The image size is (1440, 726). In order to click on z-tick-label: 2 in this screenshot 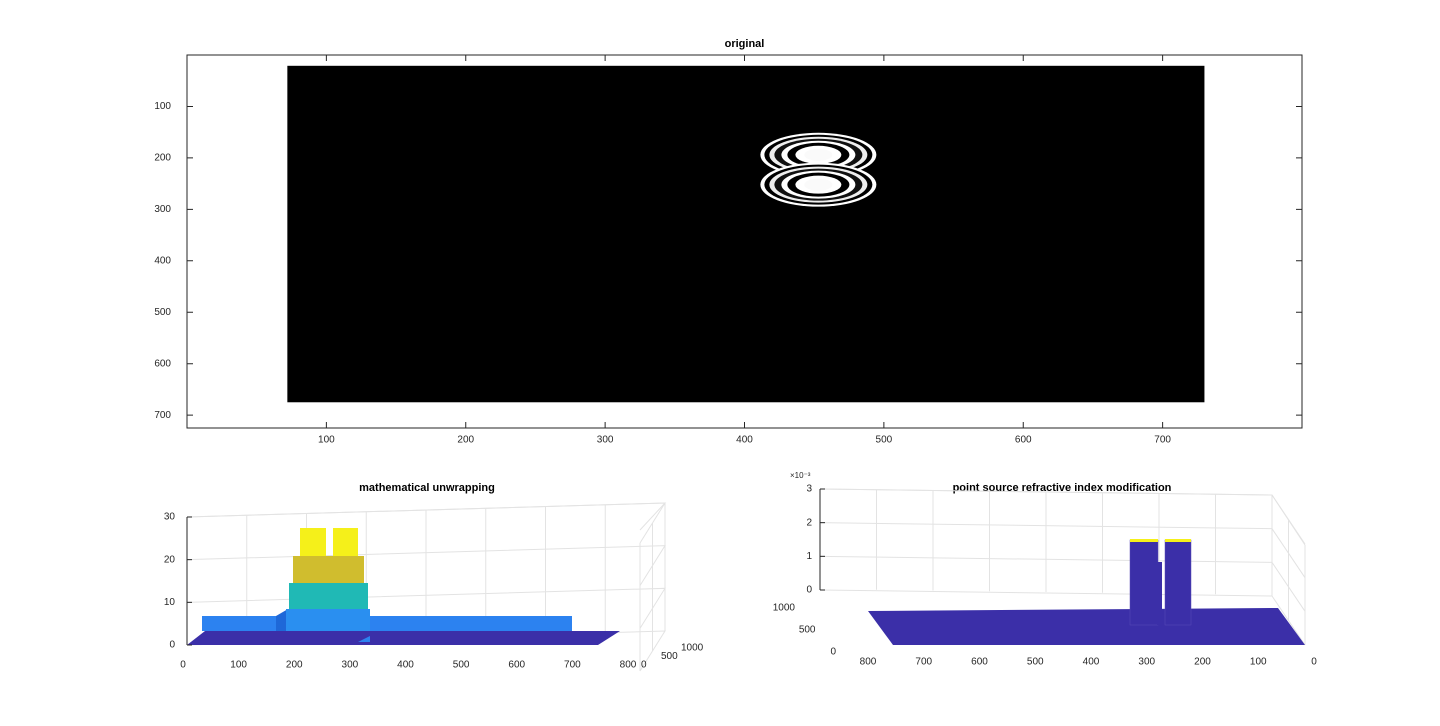, I will do `click(809, 522)`.